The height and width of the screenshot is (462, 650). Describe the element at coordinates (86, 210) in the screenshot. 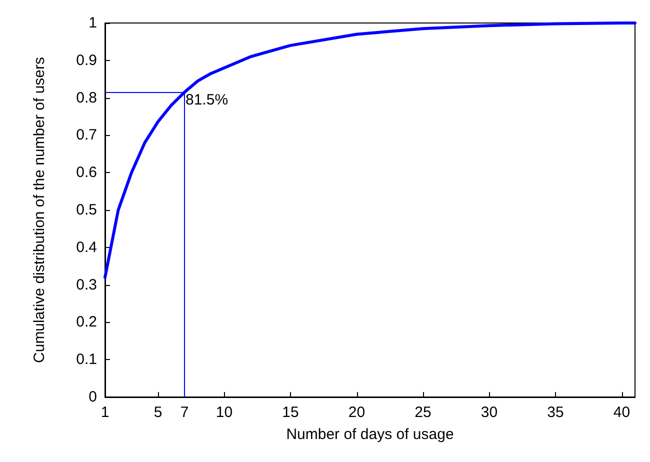

I see `y-tick-label: 0.5` at that location.